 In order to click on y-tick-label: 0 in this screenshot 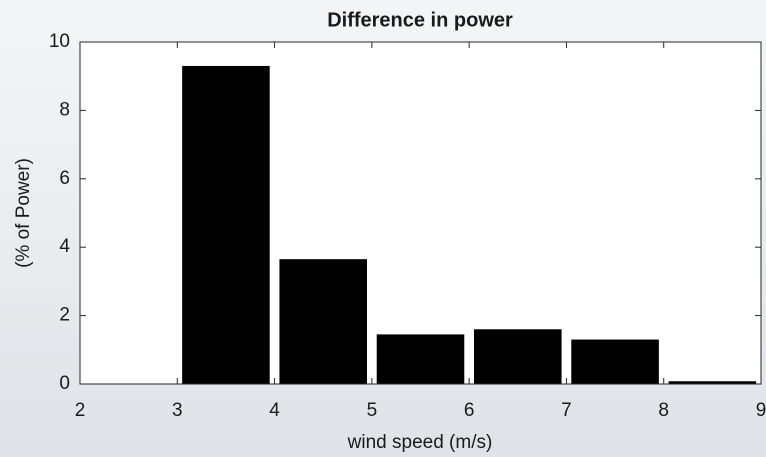, I will do `click(64, 383)`.